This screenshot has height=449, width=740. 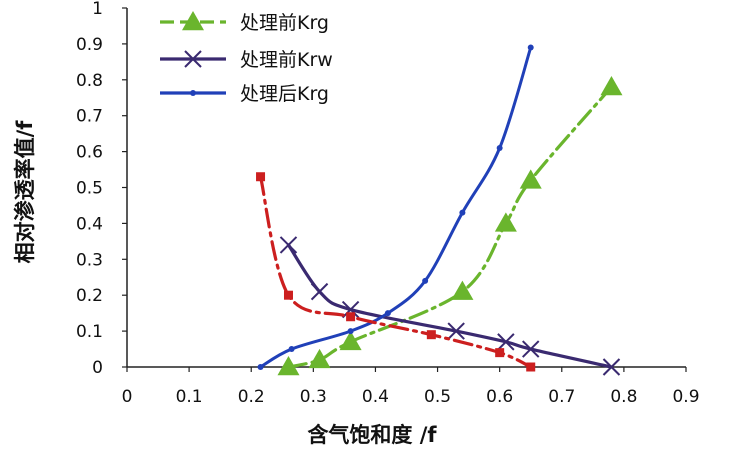 I want to click on y-tick-label: 0.2, so click(x=89, y=296).